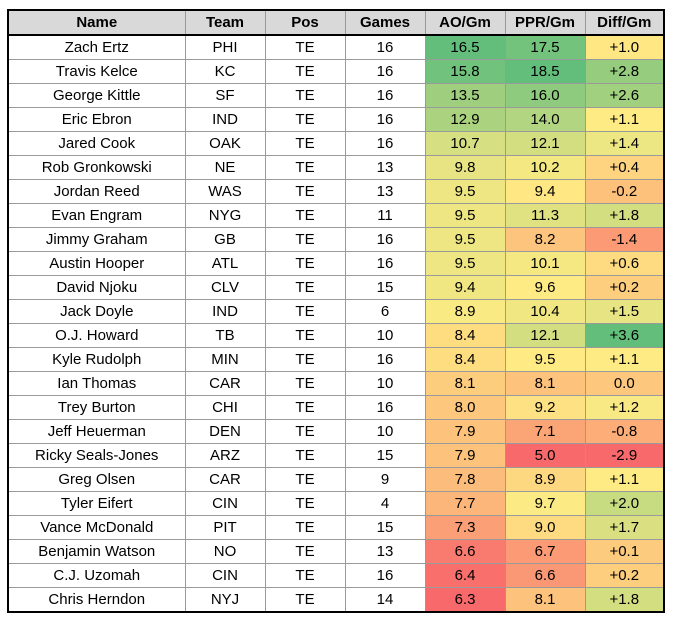 This screenshot has width=674, height=619. What do you see at coordinates (624, 311) in the screenshot?
I see `cell-diff-per-game: +1.5` at bounding box center [624, 311].